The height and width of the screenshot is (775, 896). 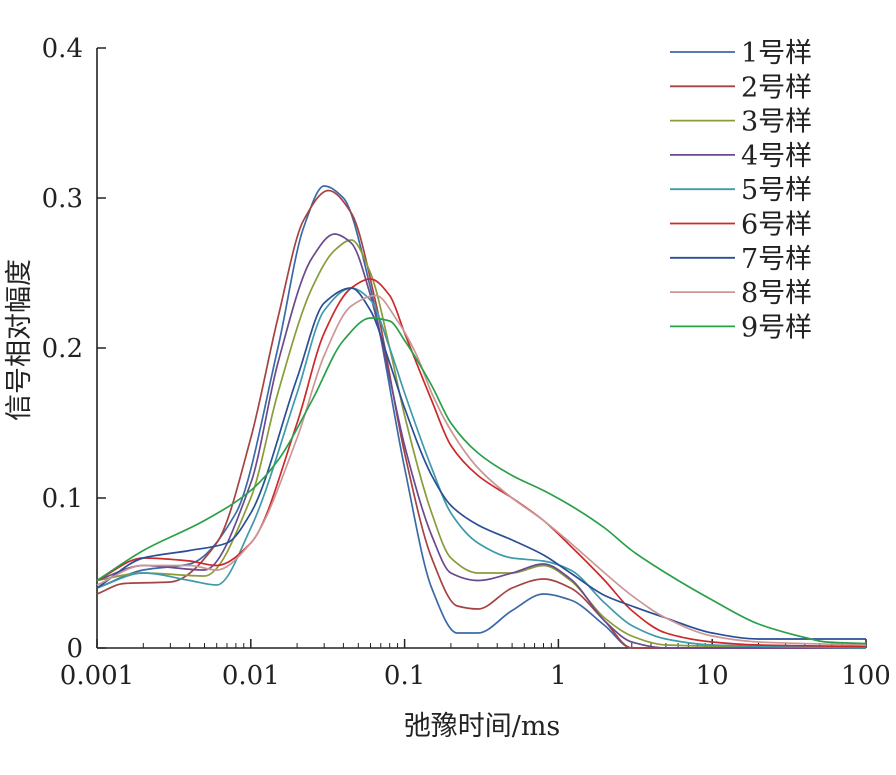 What do you see at coordinates (866, 676) in the screenshot?
I see `x-tick-label: 100` at bounding box center [866, 676].